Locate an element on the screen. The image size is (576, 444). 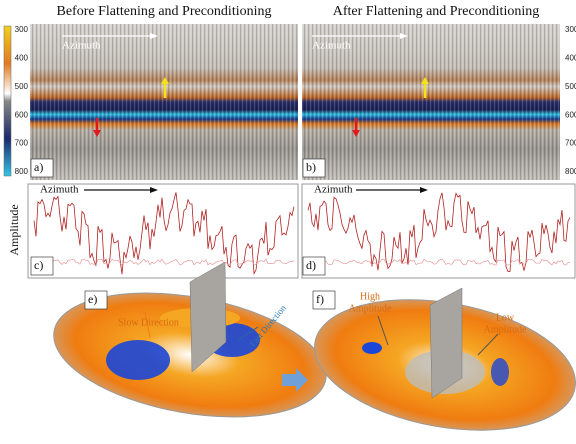
panel-label: a) is located at coordinates (38, 167).